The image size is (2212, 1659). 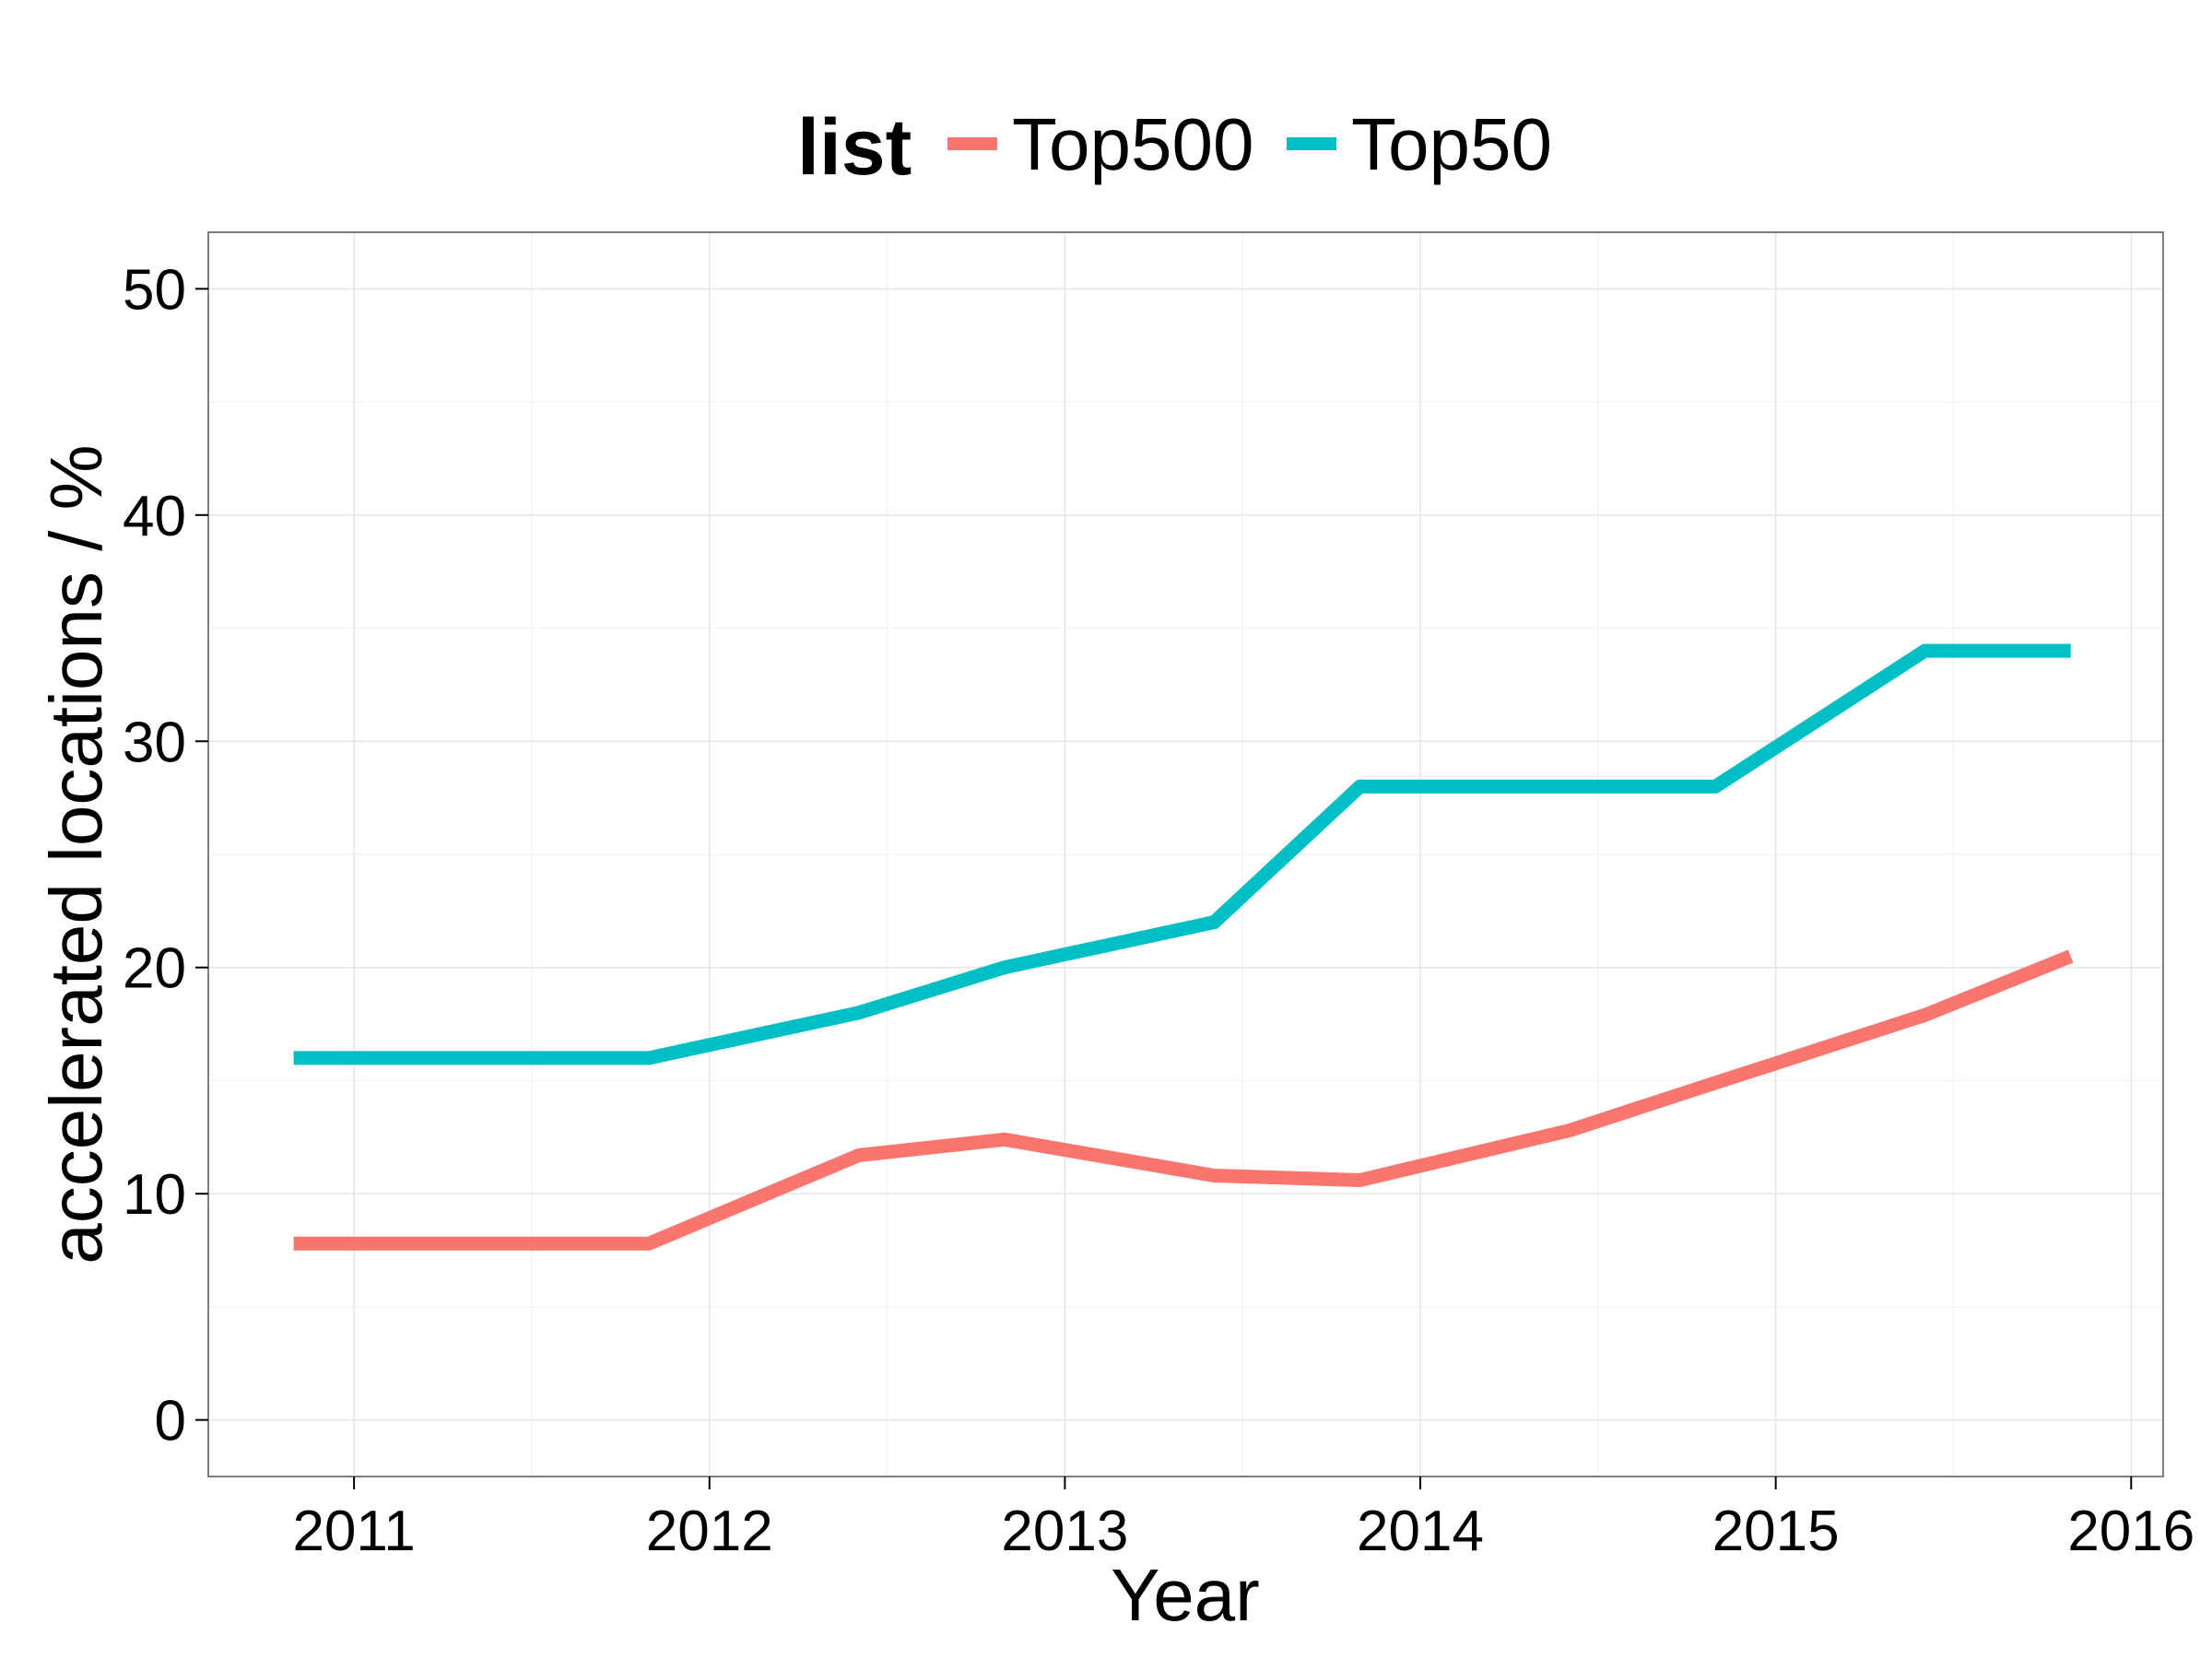 I want to click on x-tick-label: 2011, so click(x=353, y=1531).